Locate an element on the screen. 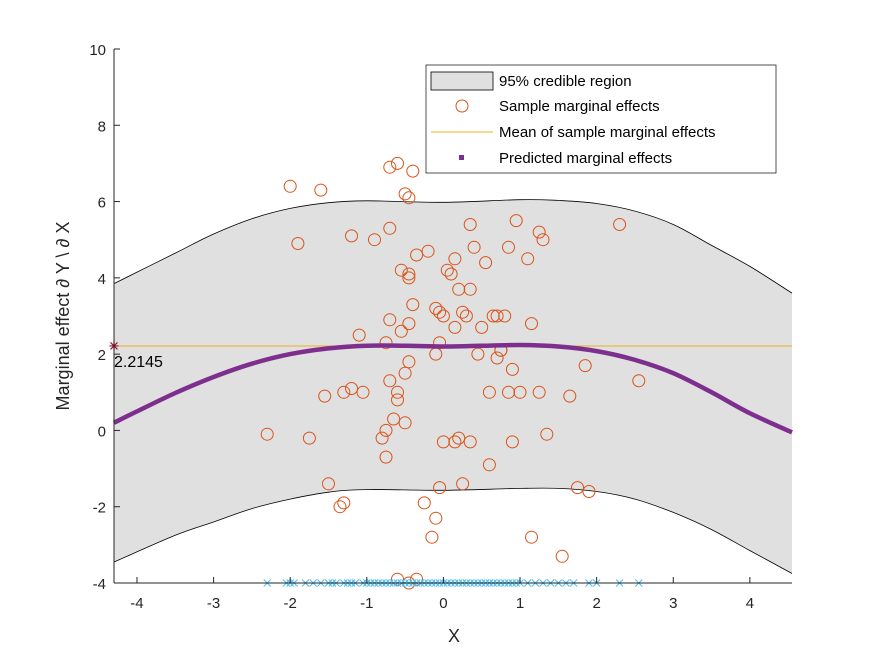 This screenshot has height=656, width=875. x-axis-title: X is located at coordinates (454, 636).